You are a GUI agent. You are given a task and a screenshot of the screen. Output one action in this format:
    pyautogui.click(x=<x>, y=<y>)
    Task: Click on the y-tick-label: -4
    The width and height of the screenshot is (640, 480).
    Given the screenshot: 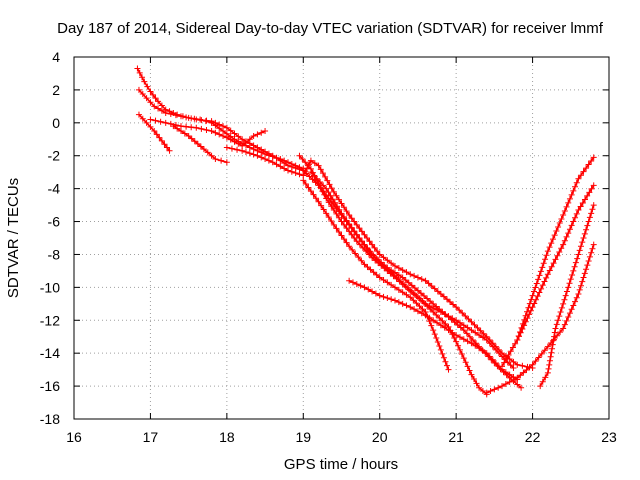 What is the action you would take?
    pyautogui.click(x=54, y=189)
    